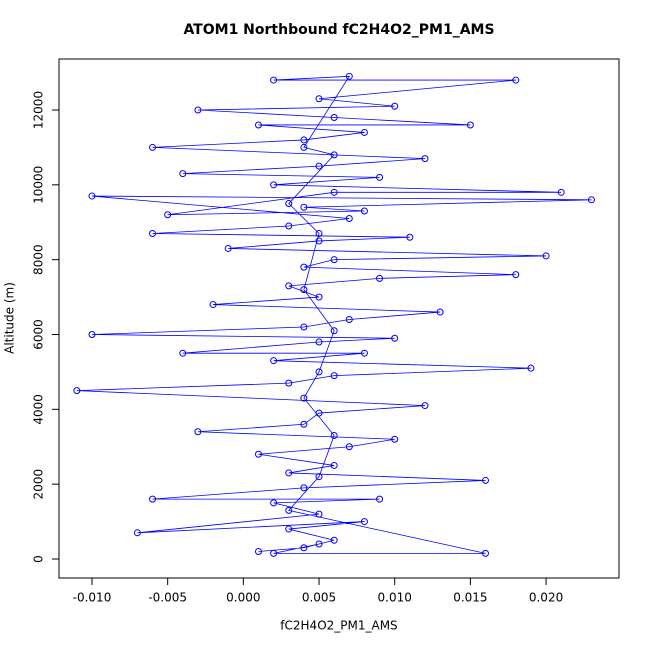 Image resolution: width=650 pixels, height=654 pixels. What do you see at coordinates (319, 598) in the screenshot?
I see `x-tick-label: 0.005` at bounding box center [319, 598].